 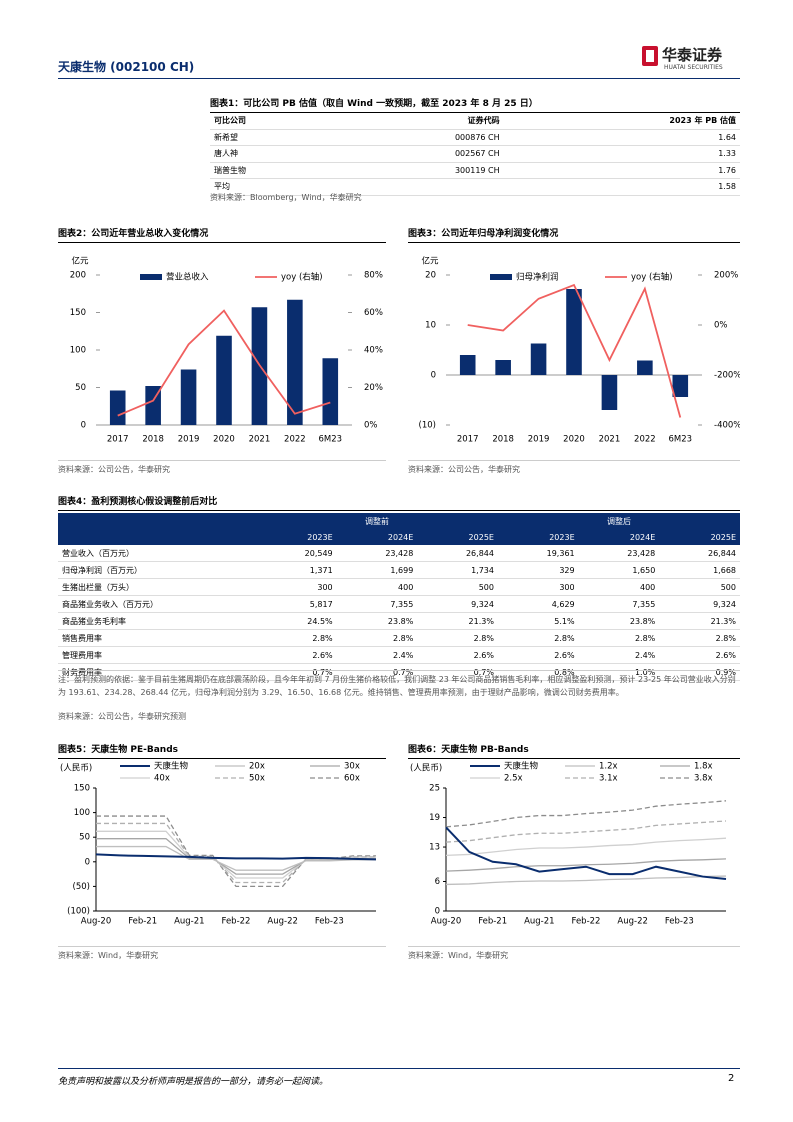 I want to click on legend-label: 1.2x, so click(x=608, y=767).